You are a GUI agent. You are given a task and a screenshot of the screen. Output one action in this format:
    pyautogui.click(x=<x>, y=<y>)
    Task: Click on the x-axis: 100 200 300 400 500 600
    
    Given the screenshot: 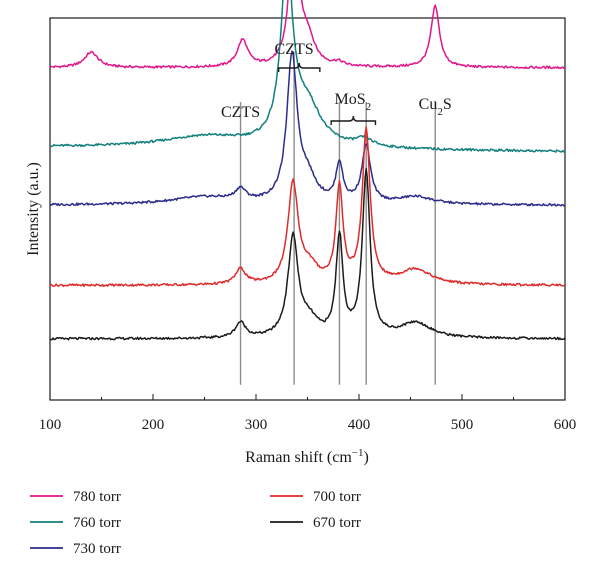 What is the action you would take?
    pyautogui.click(x=308, y=413)
    